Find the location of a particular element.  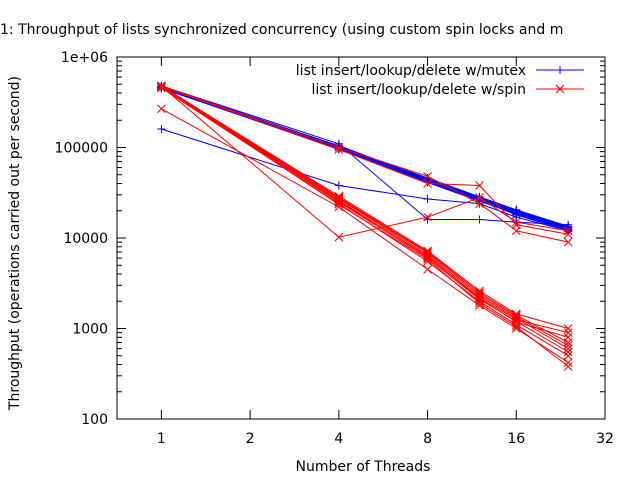

x-axis-title: Number of Threads is located at coordinates (363, 467).